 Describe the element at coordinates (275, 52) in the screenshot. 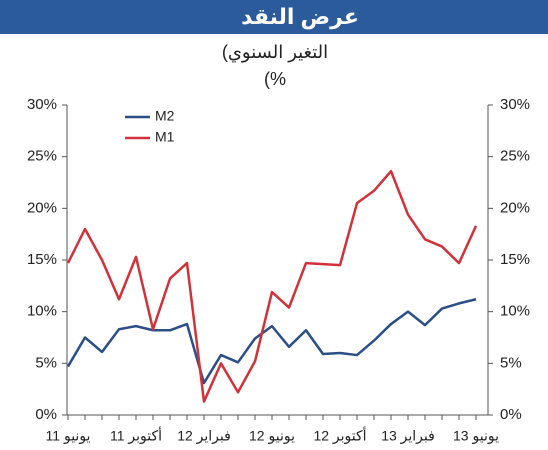

I see `subtitle: (التغير السنوي` at that location.